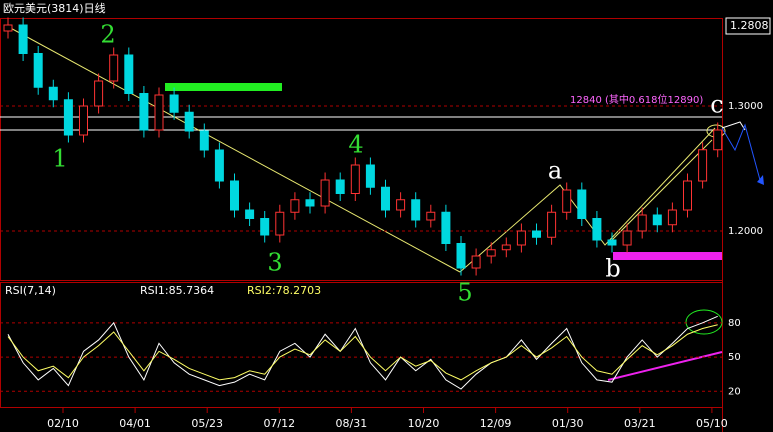 The height and width of the screenshot is (432, 773). What do you see at coordinates (745, 106) in the screenshot?
I see `y-tick-label: 1.3000` at bounding box center [745, 106].